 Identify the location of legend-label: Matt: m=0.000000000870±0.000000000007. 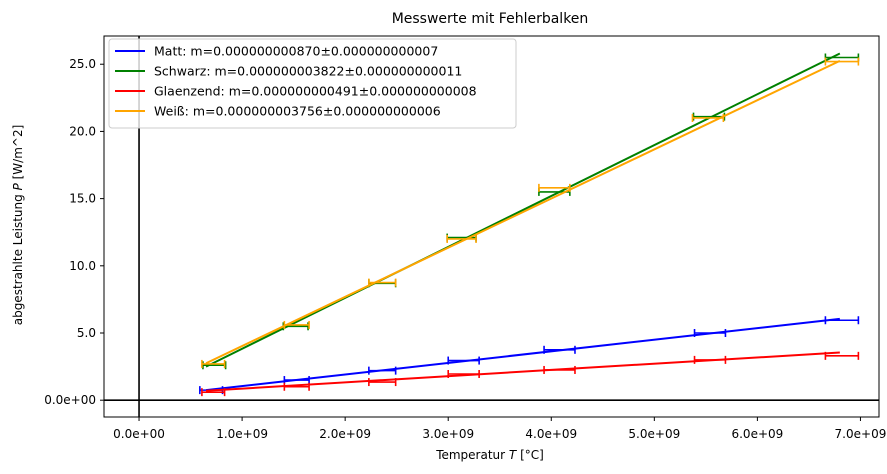
(296, 51).